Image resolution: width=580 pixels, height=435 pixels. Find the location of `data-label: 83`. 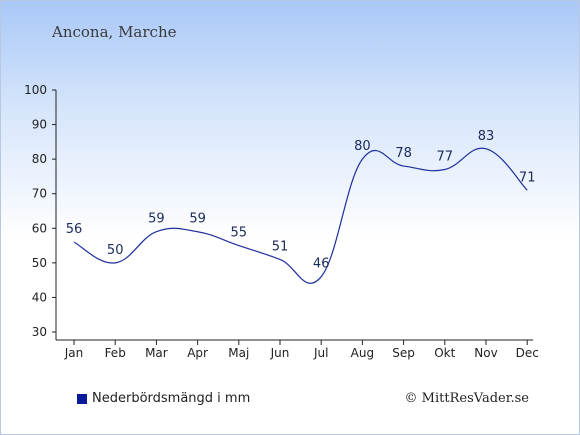

data-label: 83 is located at coordinates (486, 136).